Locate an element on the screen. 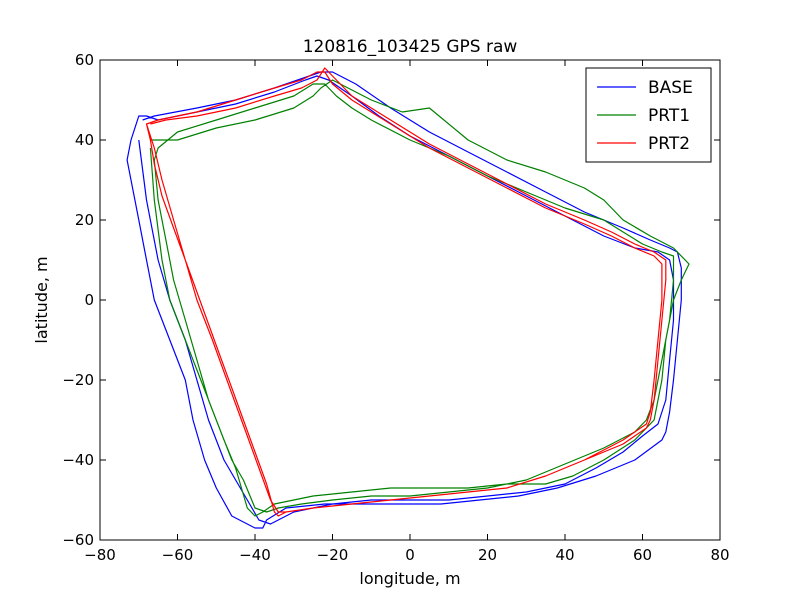  y-axis-label: latitude, m is located at coordinates (41, 299).